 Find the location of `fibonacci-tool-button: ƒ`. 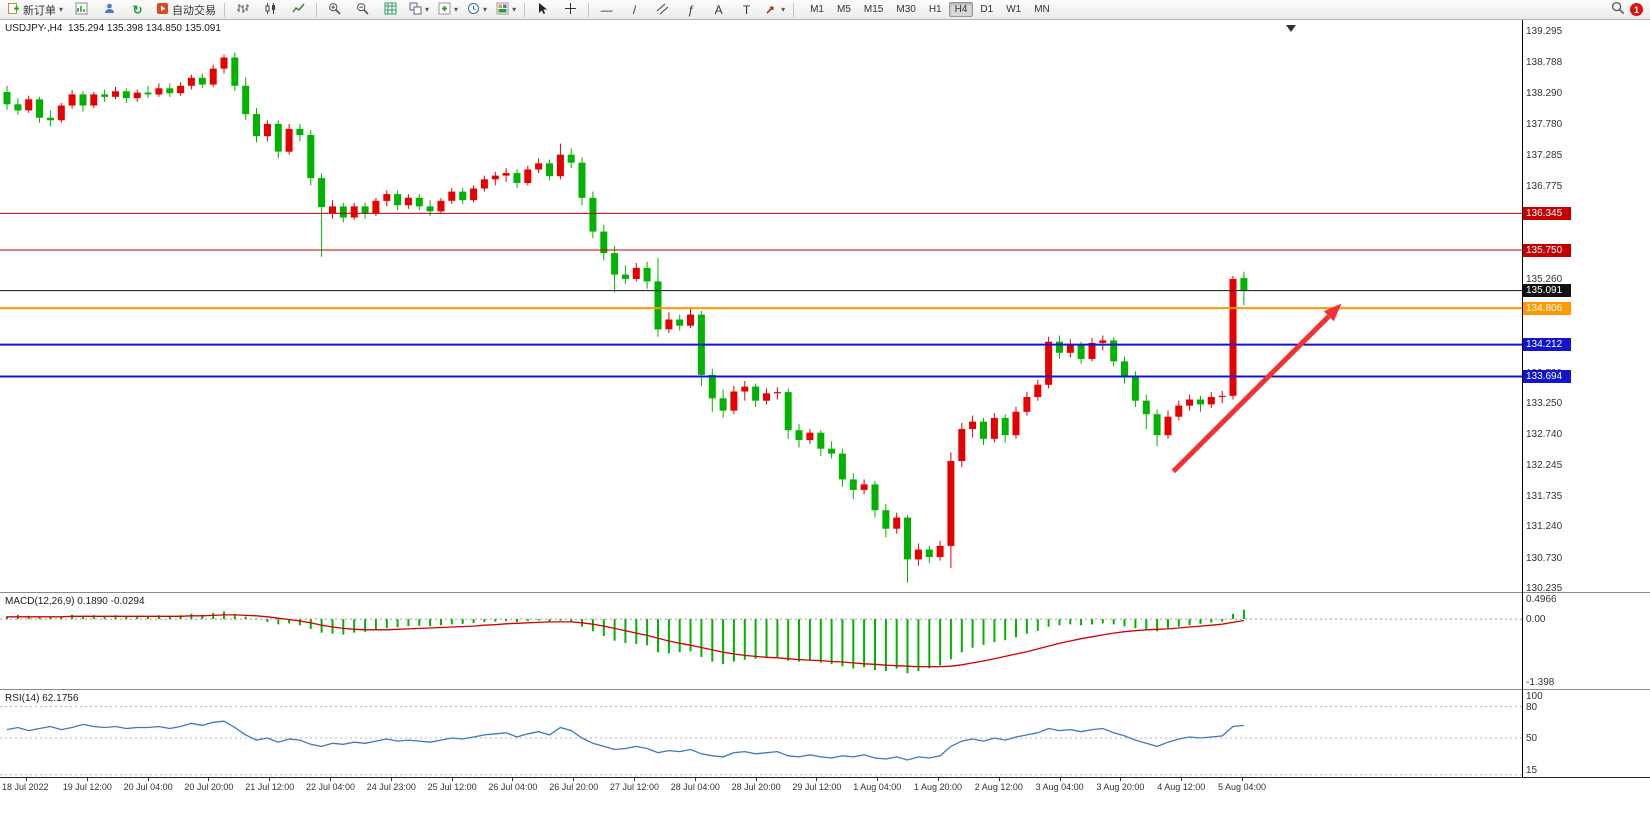

fibonacci-tool-button: ƒ is located at coordinates (690, 9).